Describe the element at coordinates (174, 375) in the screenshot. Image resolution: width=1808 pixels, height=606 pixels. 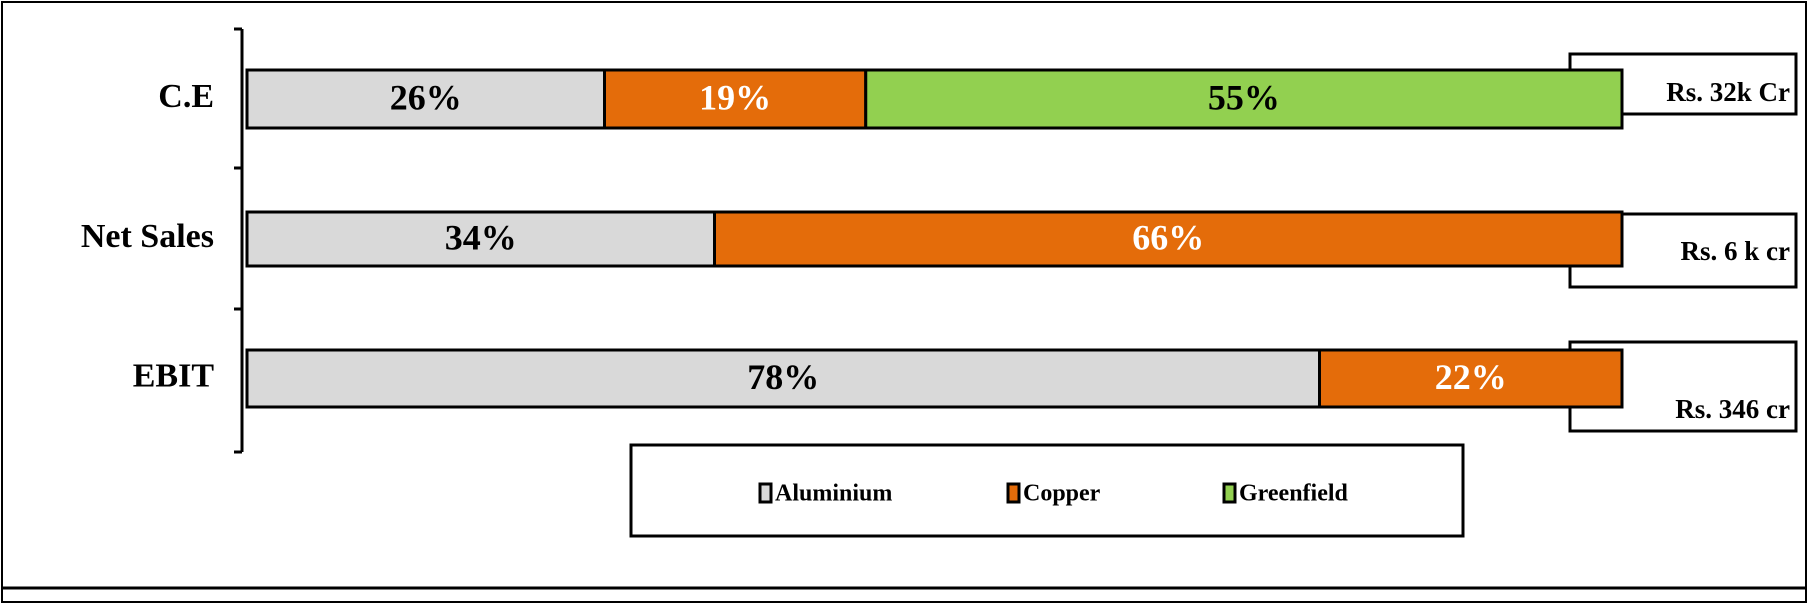
I see `y-tick-label: EBIT` at that location.